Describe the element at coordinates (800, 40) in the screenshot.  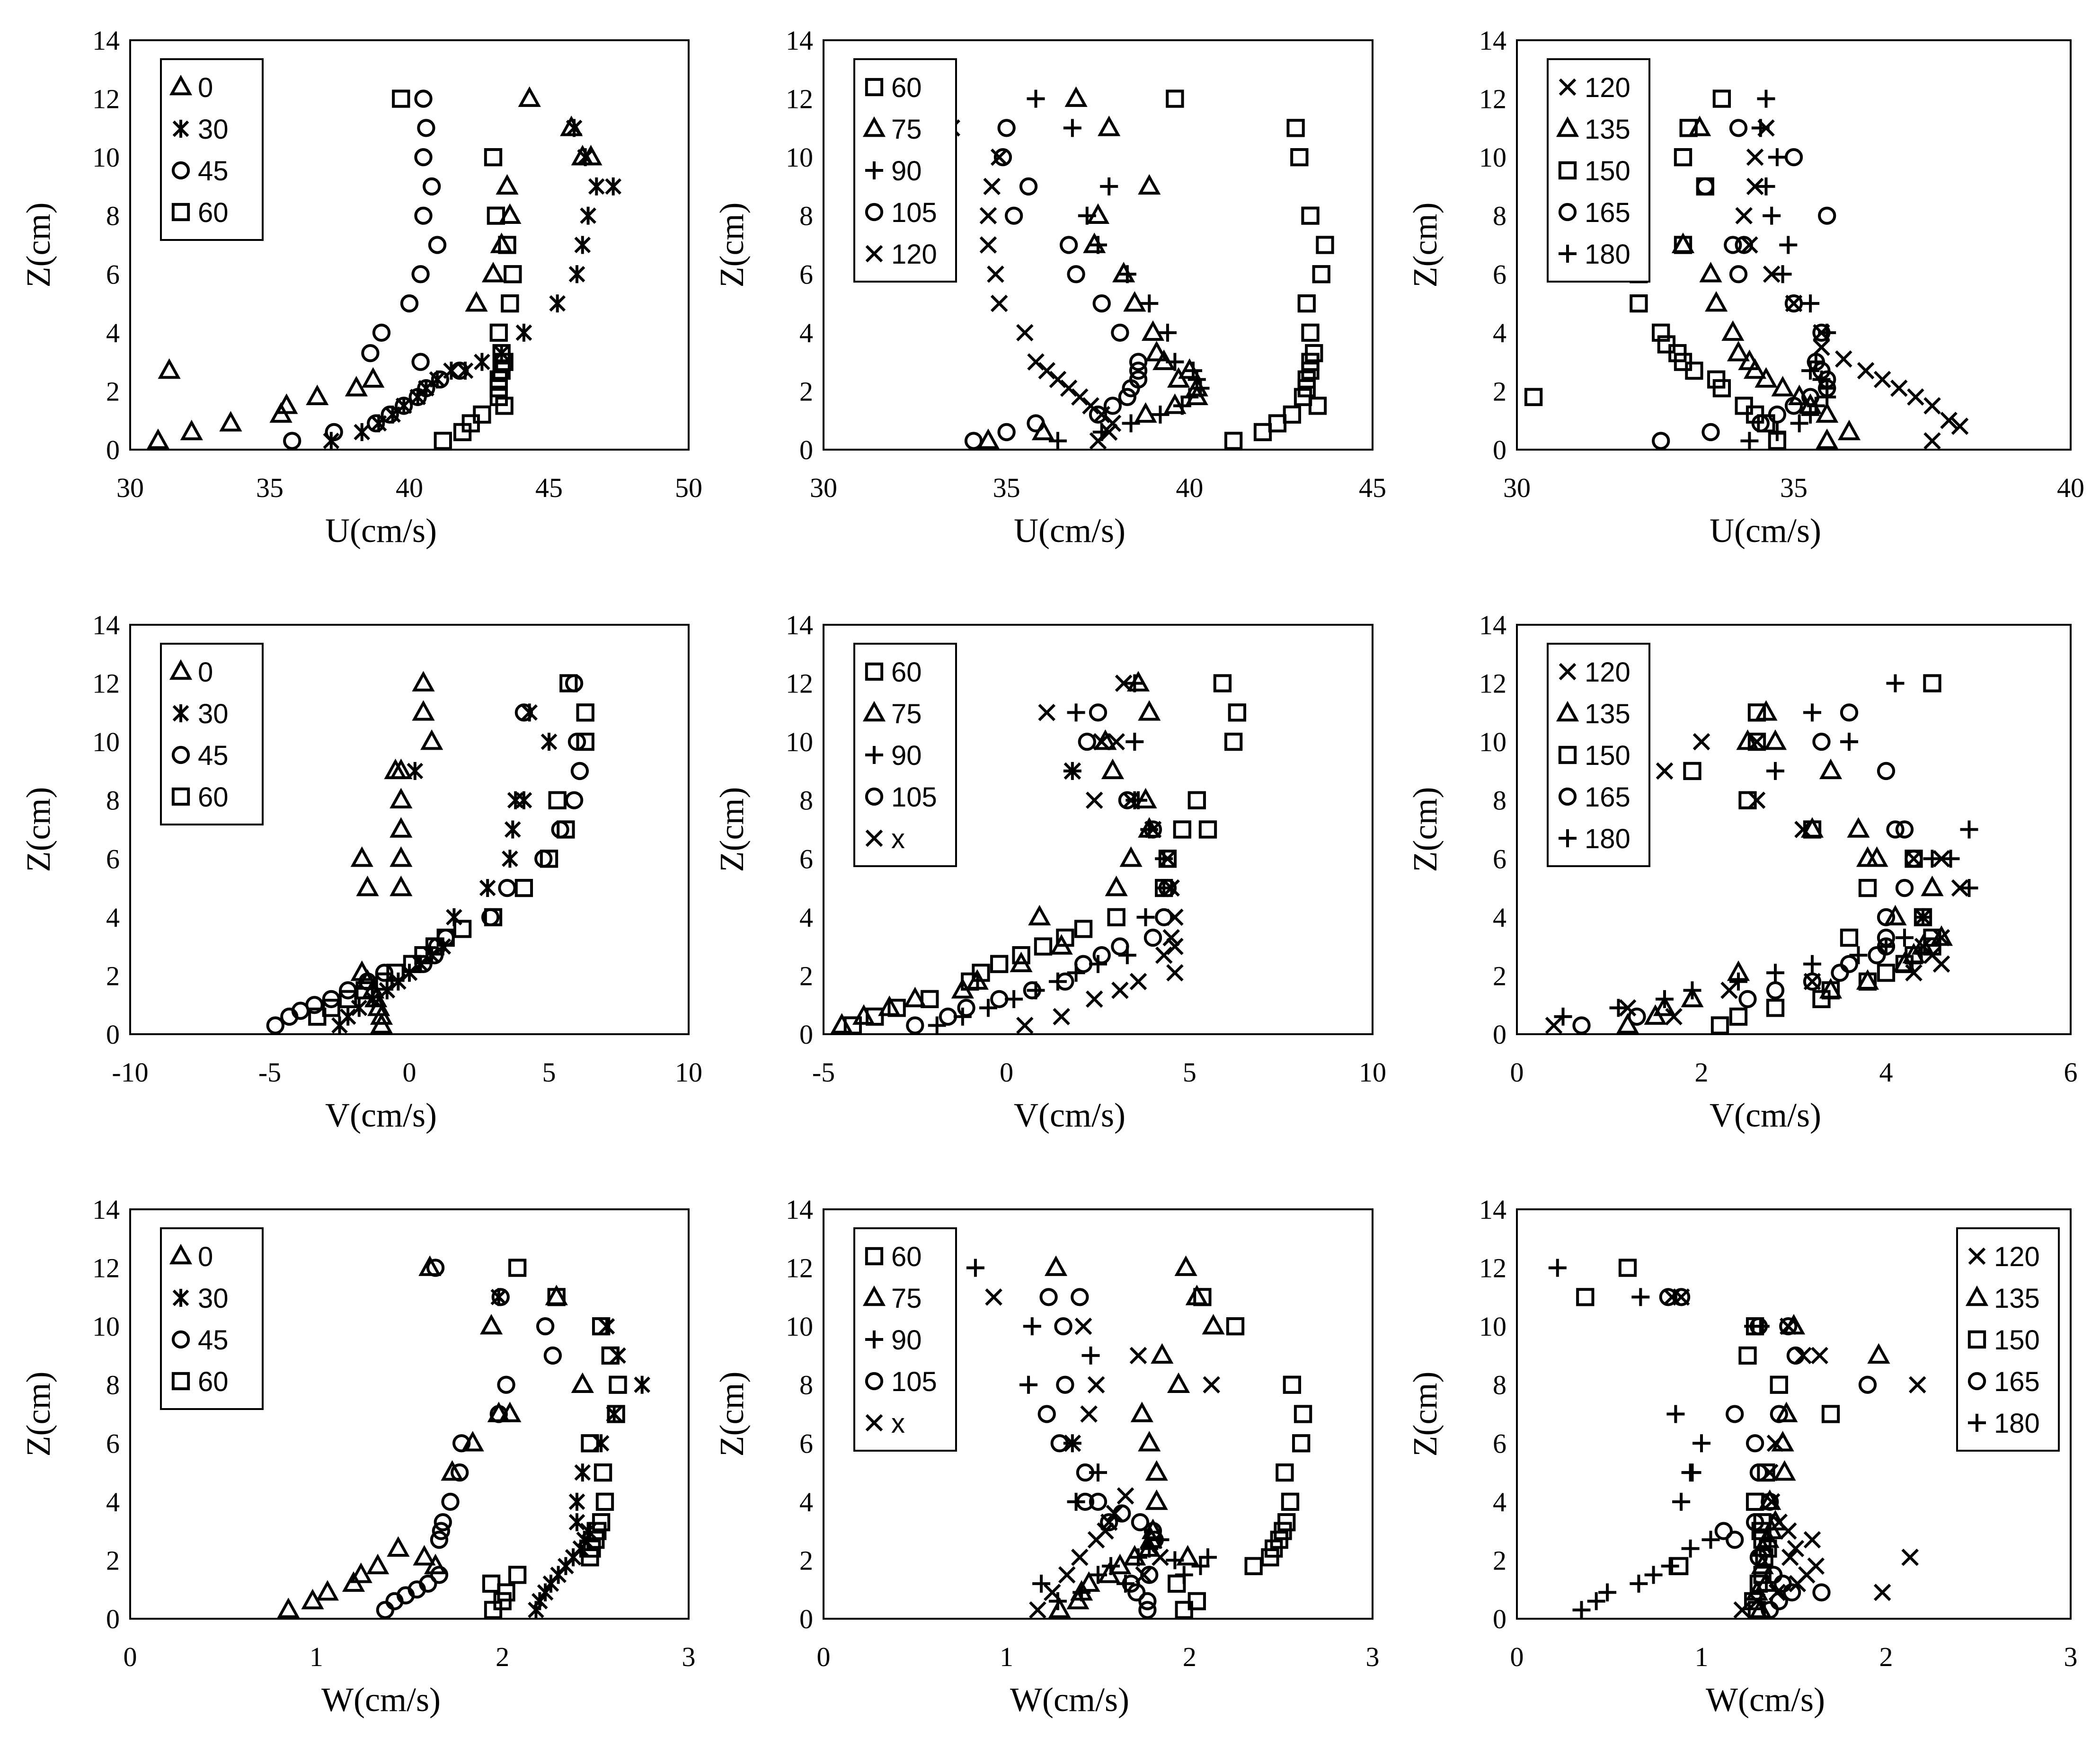
I see `y-tick-label: 14` at that location.